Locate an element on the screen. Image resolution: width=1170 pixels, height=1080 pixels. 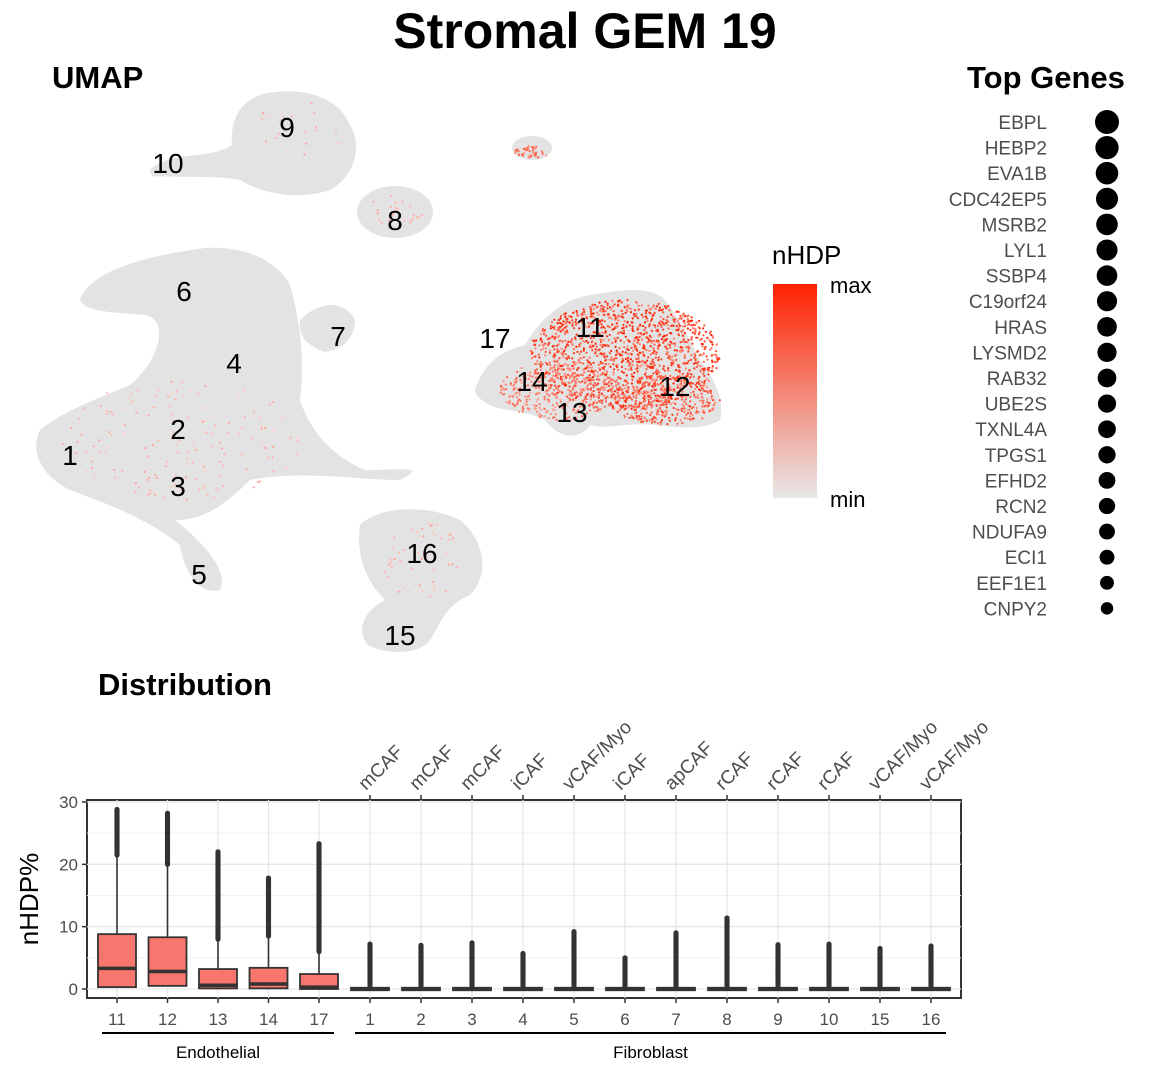
outlier-point is located at coordinates (268, 878).